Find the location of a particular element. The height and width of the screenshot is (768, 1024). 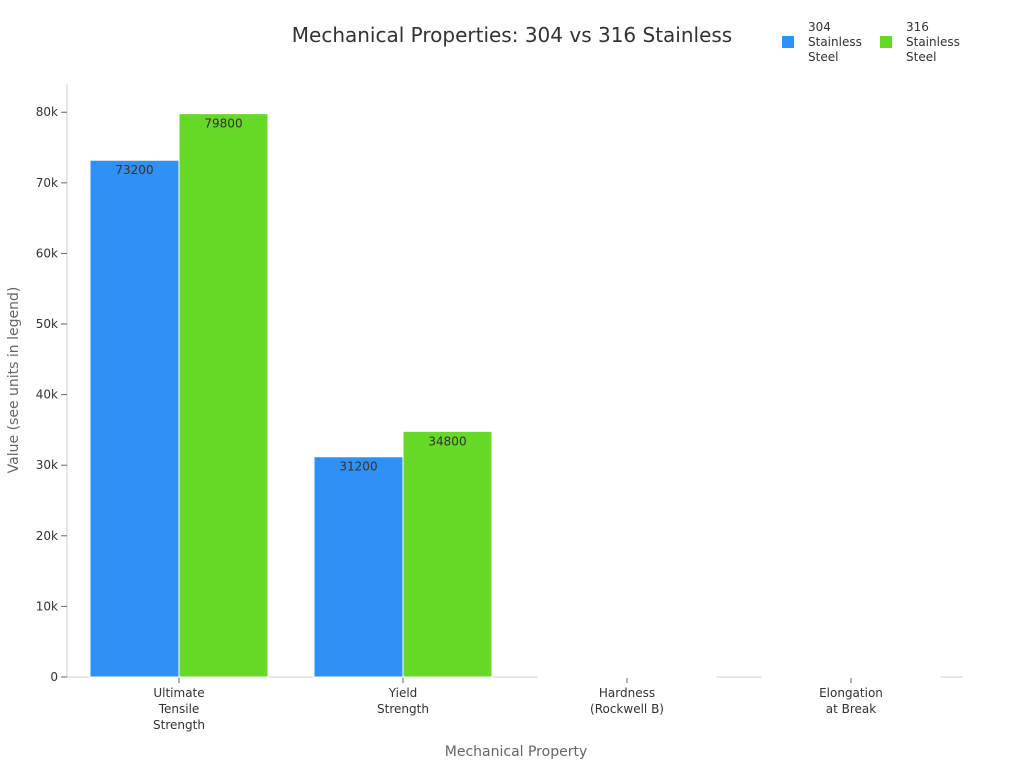

legend-item: 304 Stainless Steel is located at coordinates (822, 42).